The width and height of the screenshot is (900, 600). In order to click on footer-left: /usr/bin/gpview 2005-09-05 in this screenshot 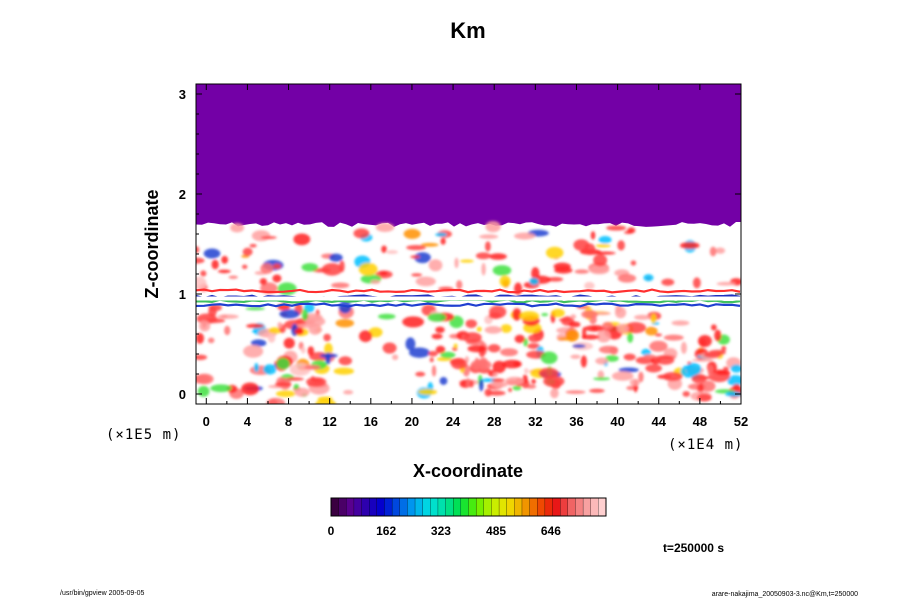, I will do `click(102, 593)`.